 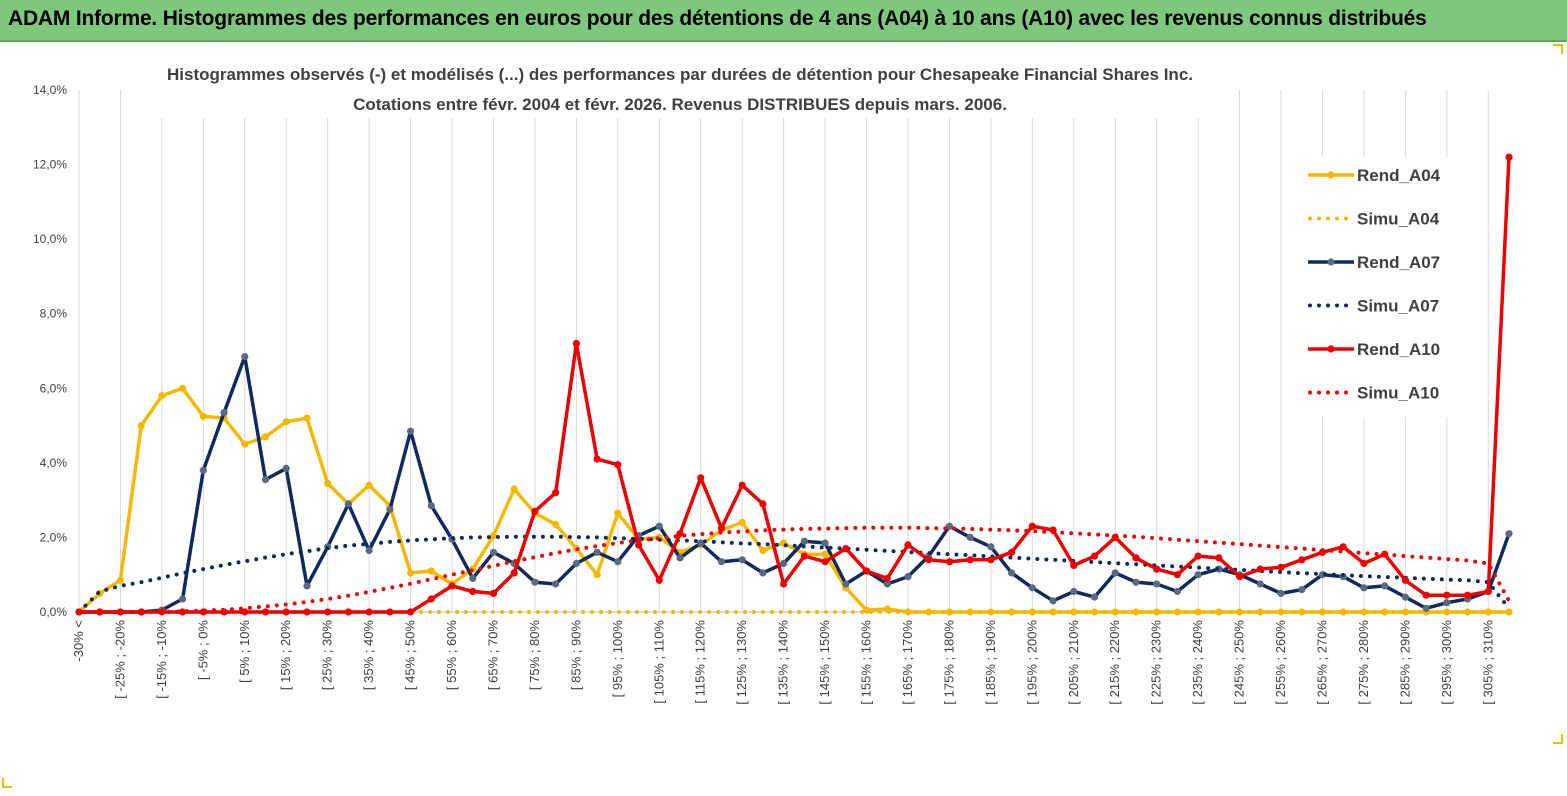 What do you see at coordinates (658, 662) in the screenshot?
I see `x-tick-label: [ 105% ; 110%` at bounding box center [658, 662].